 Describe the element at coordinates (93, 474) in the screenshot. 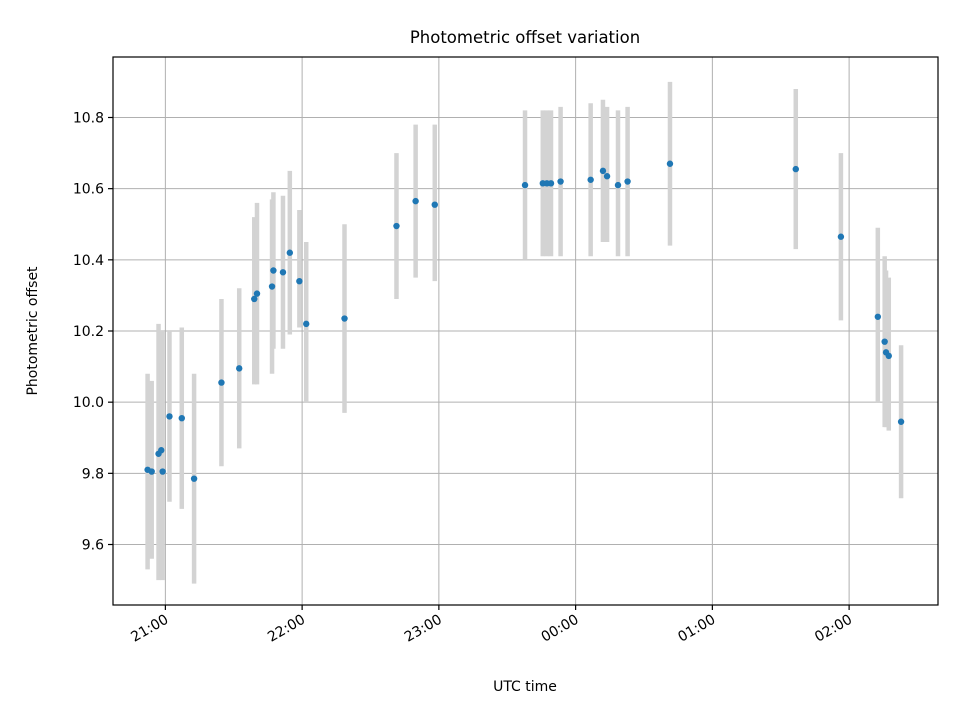

I see `y-tick-label: 9.8` at that location.